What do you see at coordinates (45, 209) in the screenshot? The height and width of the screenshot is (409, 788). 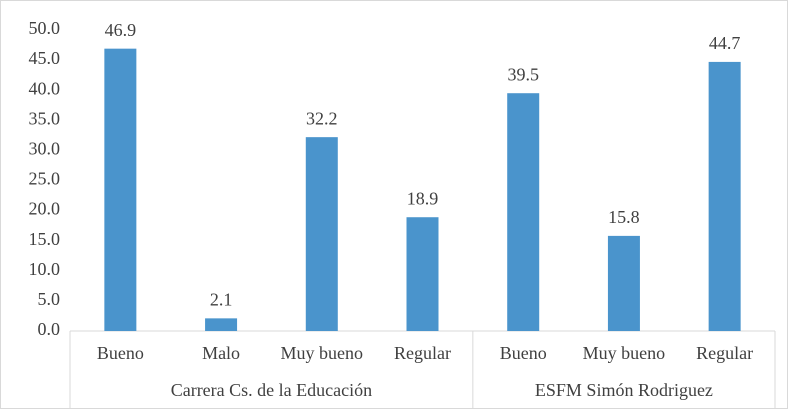 I see `y-tick-label: 20.0` at bounding box center [45, 209].